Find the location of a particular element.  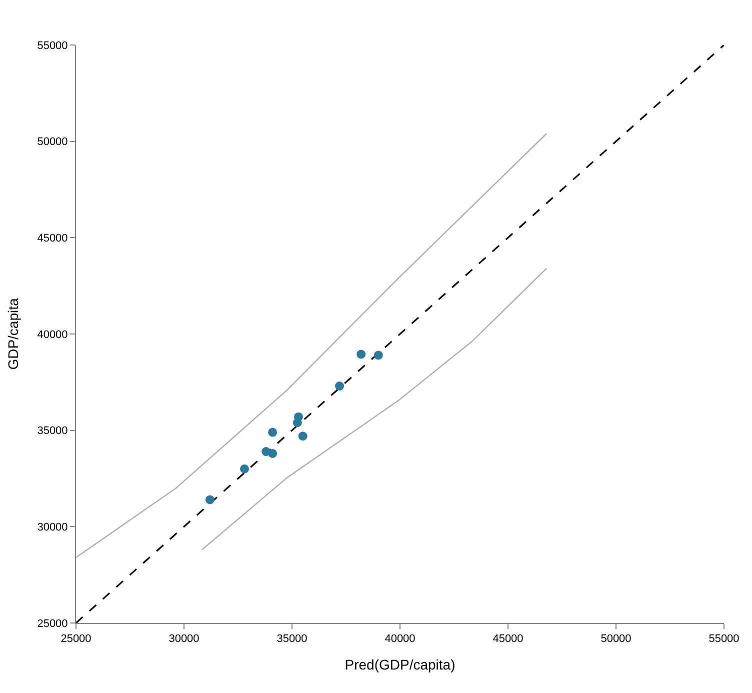

x-tick-label: 30000 is located at coordinates (184, 639).